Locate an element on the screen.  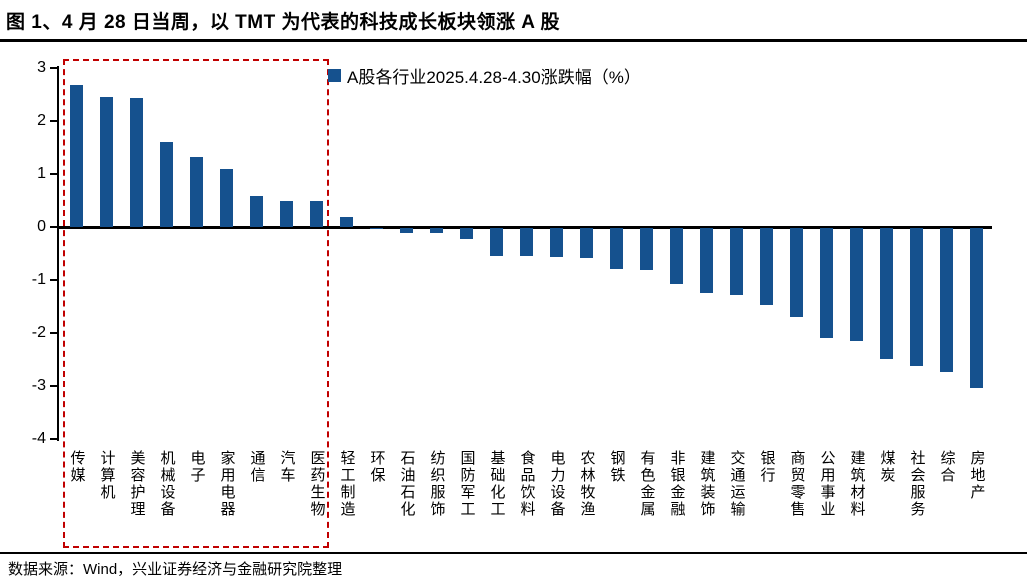
bar-建筑材料 is located at coordinates (856, 284).